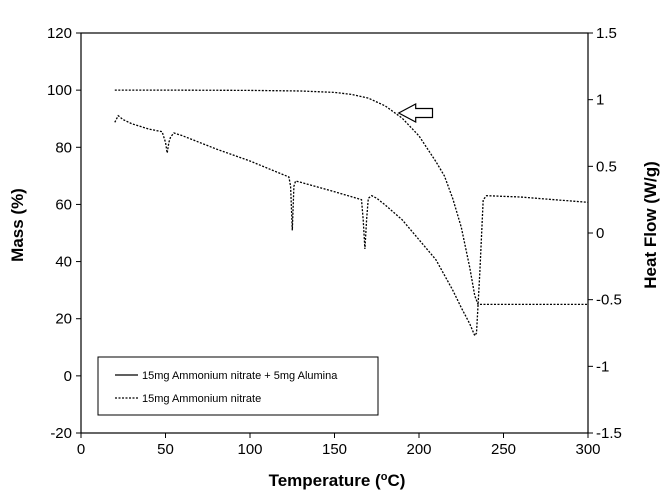  What do you see at coordinates (602, 366) in the screenshot?
I see `y2-tick-label: -1` at bounding box center [602, 366].